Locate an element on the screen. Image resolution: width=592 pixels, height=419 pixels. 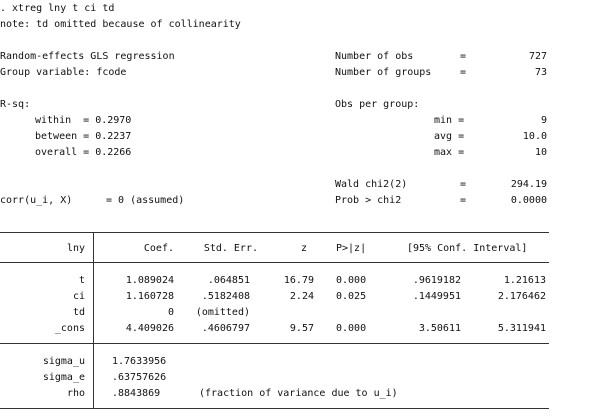
row-z is located at coordinates (287, 313).